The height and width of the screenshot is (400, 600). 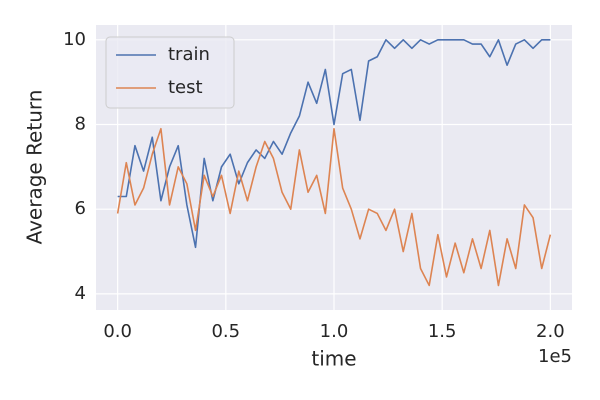 What do you see at coordinates (442, 331) in the screenshot?
I see `x-tick-label: 1.5` at bounding box center [442, 331].